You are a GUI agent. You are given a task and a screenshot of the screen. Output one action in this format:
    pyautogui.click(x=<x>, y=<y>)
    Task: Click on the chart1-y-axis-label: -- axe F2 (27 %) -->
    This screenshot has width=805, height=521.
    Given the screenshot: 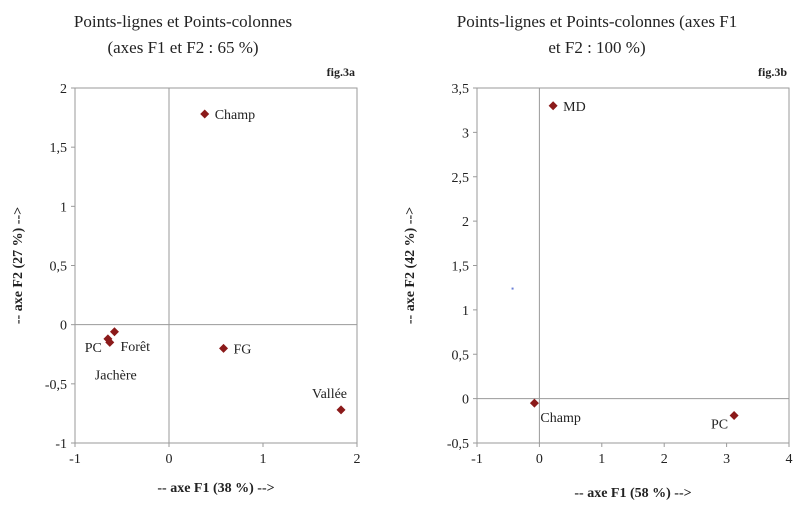 What is the action you would take?
    pyautogui.click(x=18, y=265)
    